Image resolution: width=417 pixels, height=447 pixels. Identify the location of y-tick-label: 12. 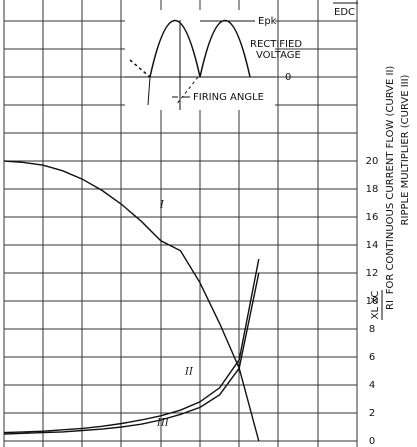
(372, 273).